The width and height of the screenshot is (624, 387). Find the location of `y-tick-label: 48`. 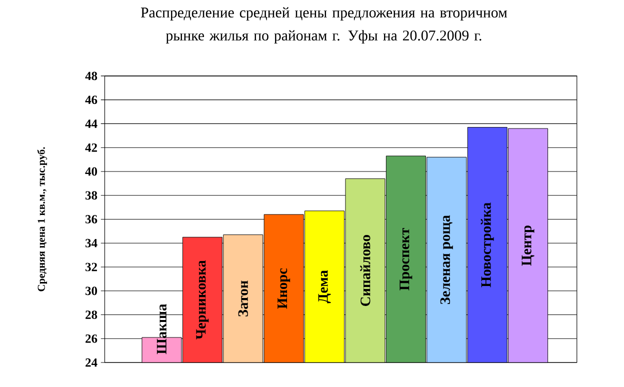

y-tick-label: 48 is located at coordinates (91, 76).